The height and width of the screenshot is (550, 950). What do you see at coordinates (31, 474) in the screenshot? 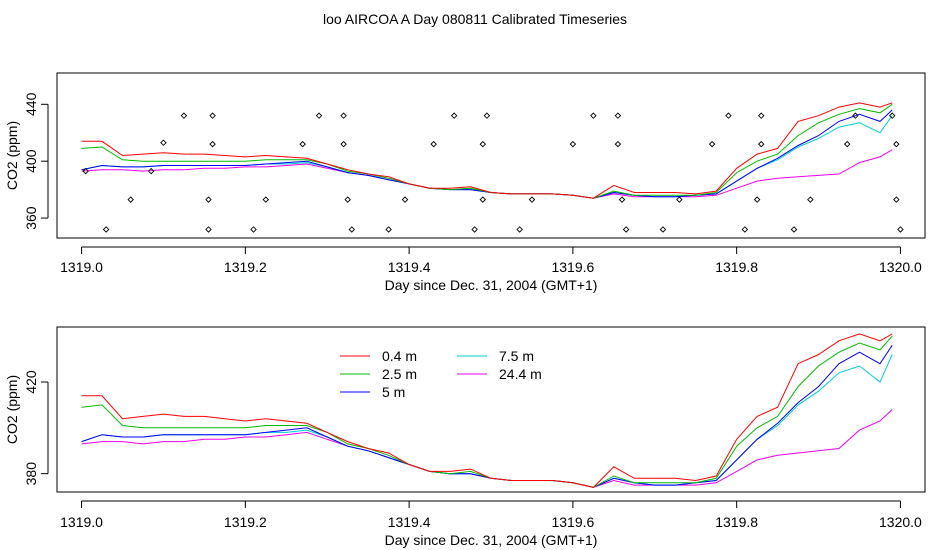
I see `y-tick-label: 380` at bounding box center [31, 474].